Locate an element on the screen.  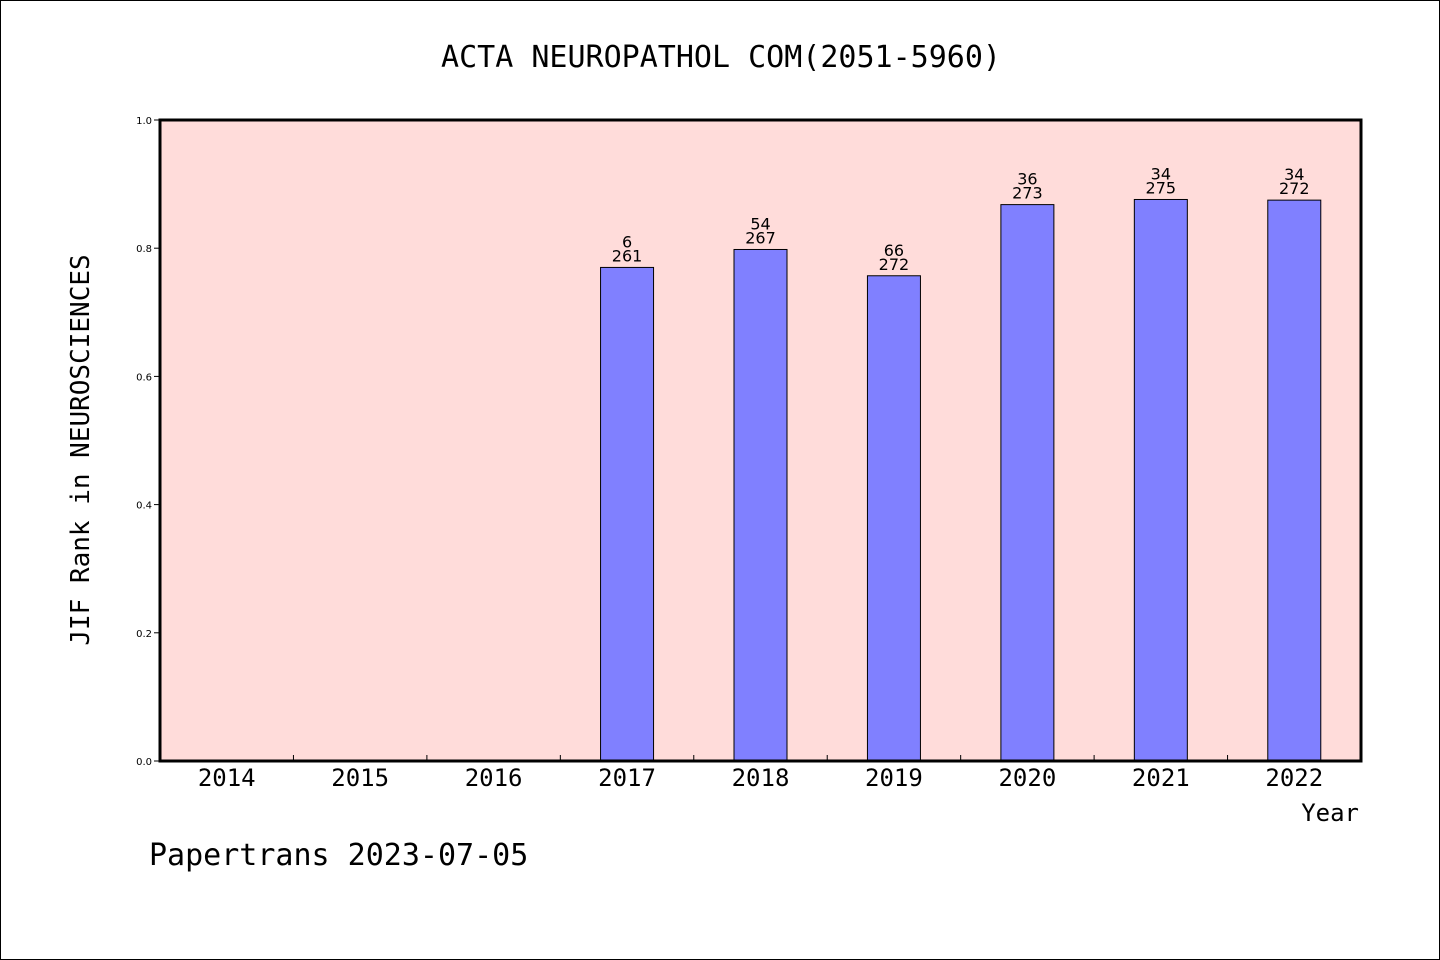
x-tick-label: 2014 is located at coordinates (227, 778).